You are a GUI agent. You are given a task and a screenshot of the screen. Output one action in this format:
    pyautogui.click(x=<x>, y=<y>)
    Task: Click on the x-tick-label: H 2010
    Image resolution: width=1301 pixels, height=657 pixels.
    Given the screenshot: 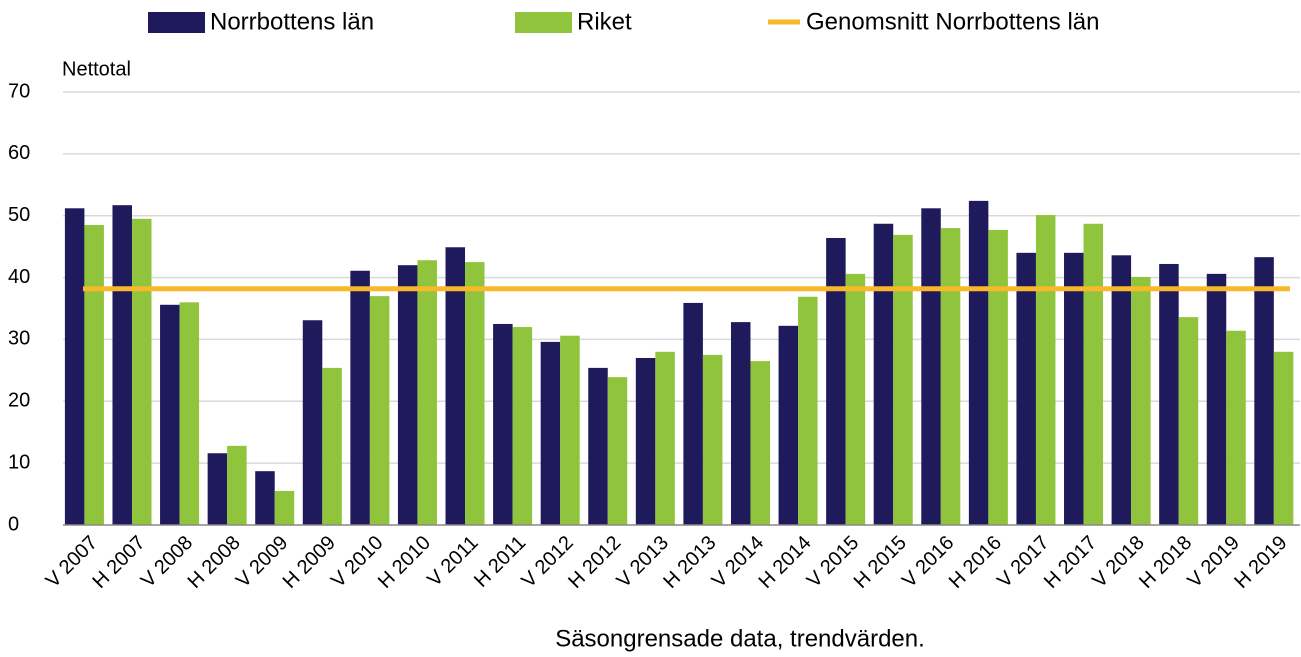 What is the action you would take?
    pyautogui.click(x=404, y=562)
    